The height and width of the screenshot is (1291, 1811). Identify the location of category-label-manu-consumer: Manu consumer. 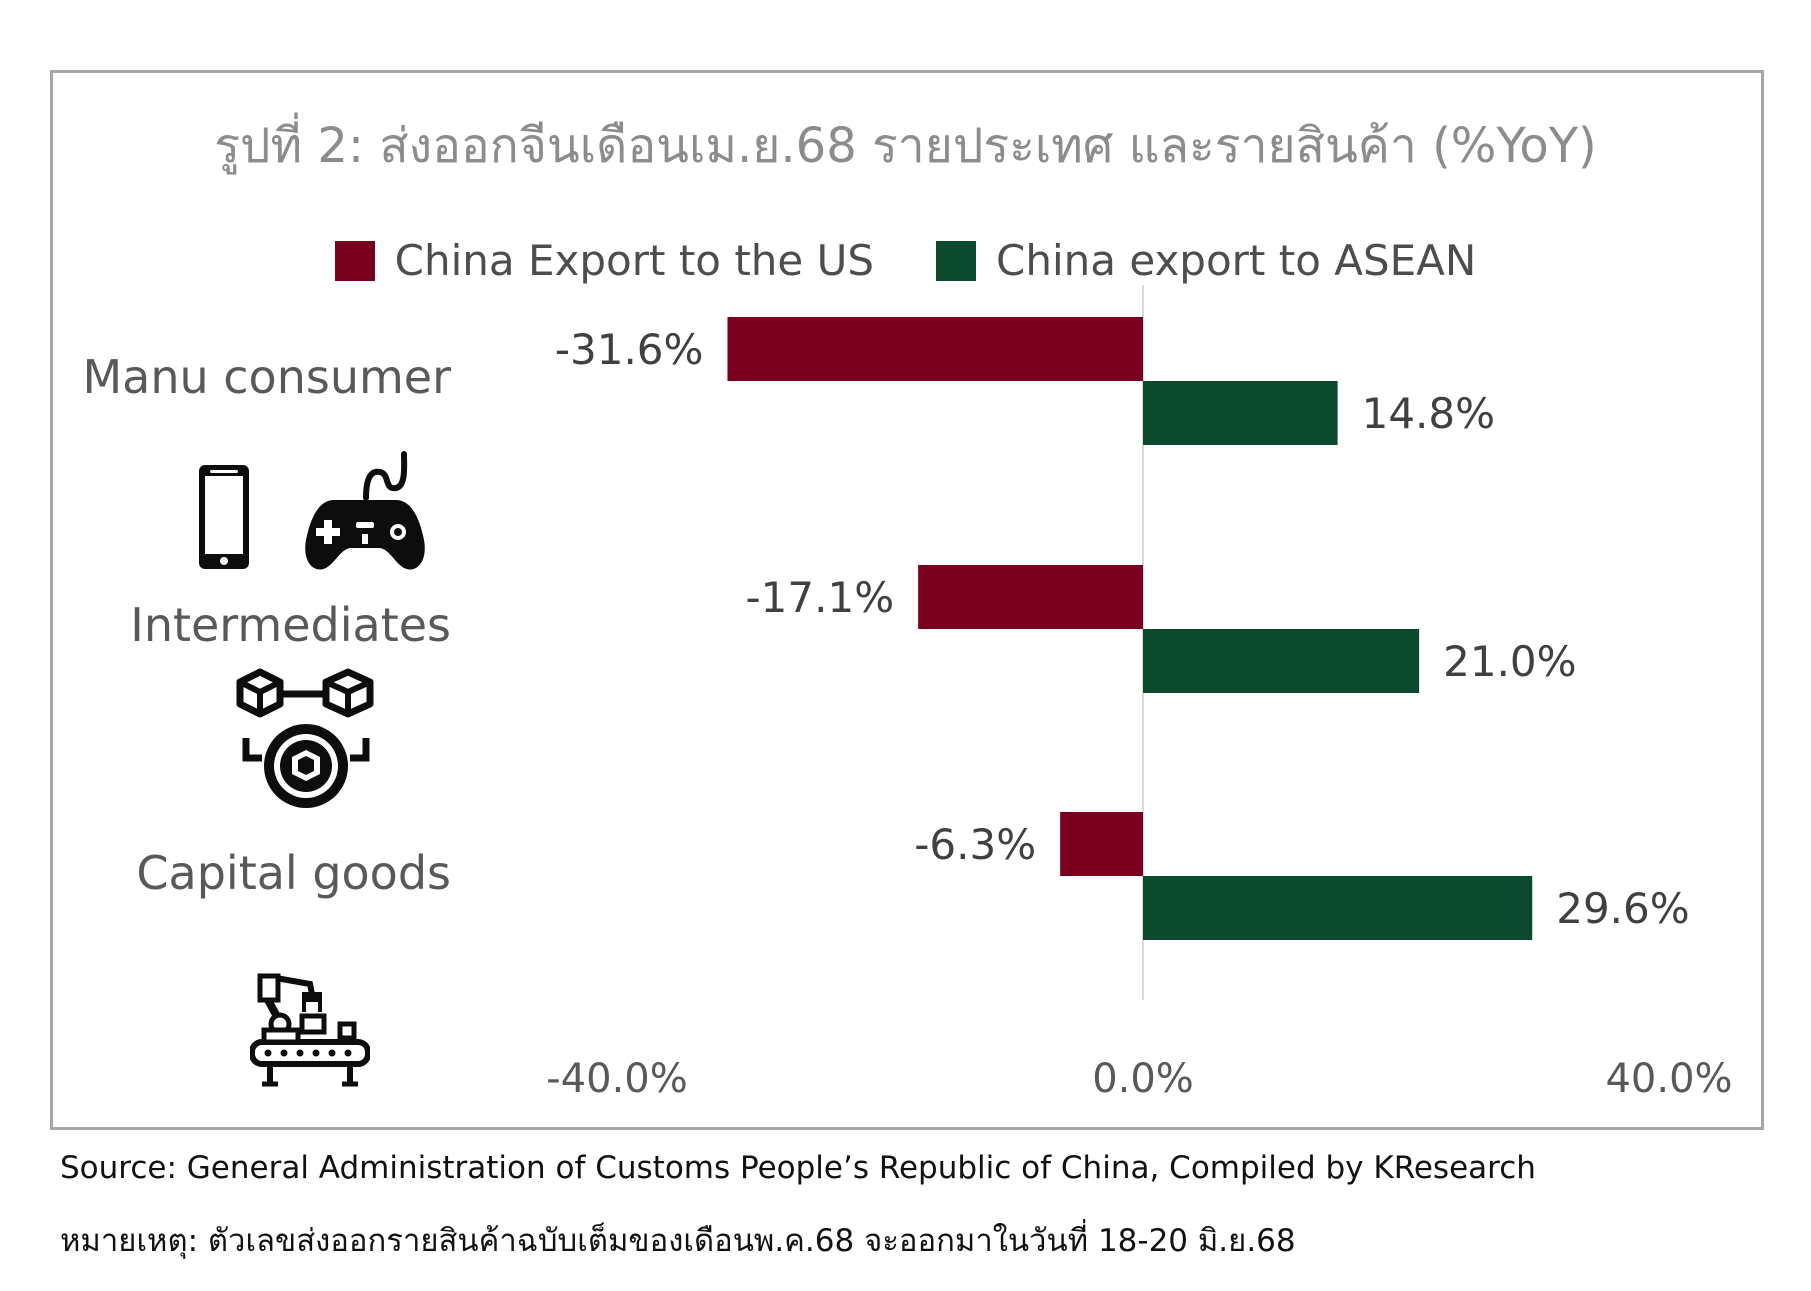
(266, 377).